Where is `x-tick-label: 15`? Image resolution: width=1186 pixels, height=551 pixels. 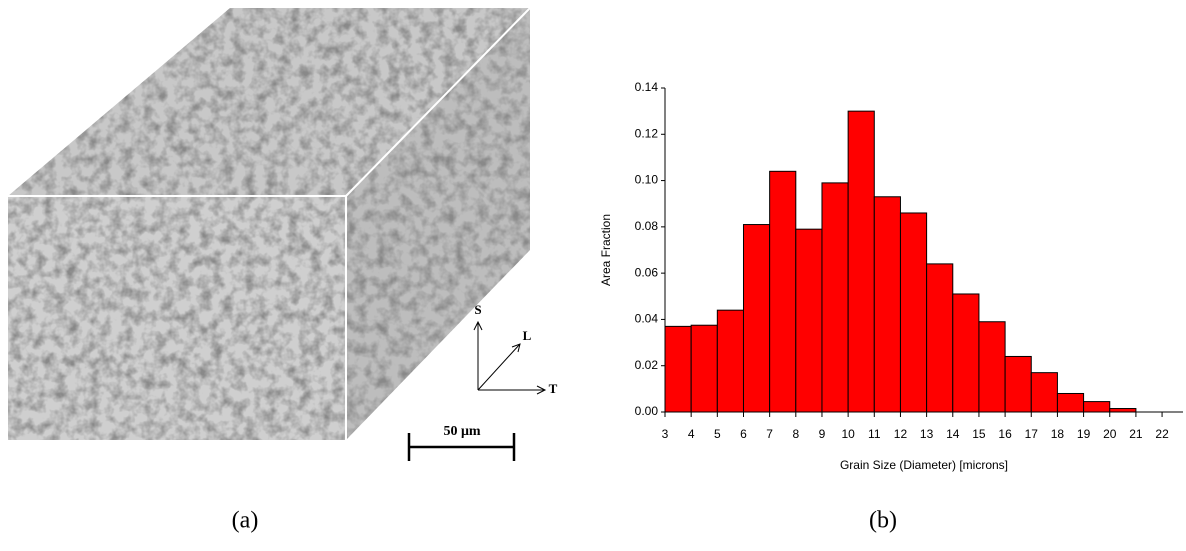
x-tick-label: 15 is located at coordinates (979, 434).